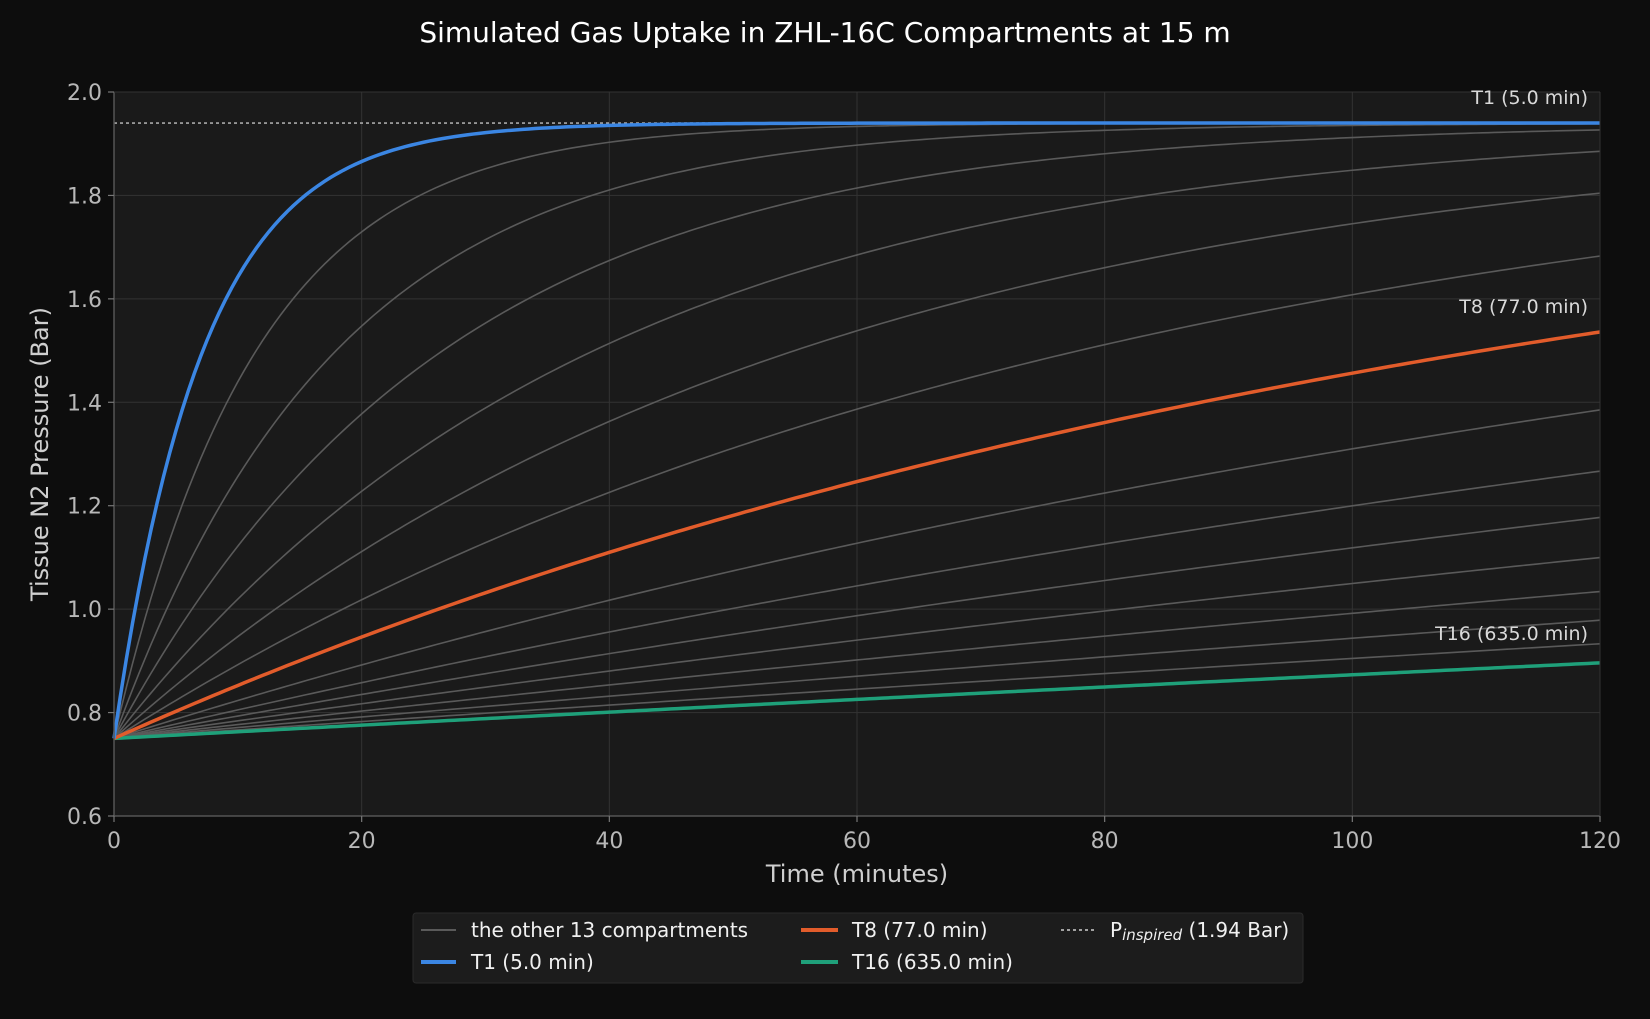  I want to click on y-tick-label: 1.0, so click(84, 610).